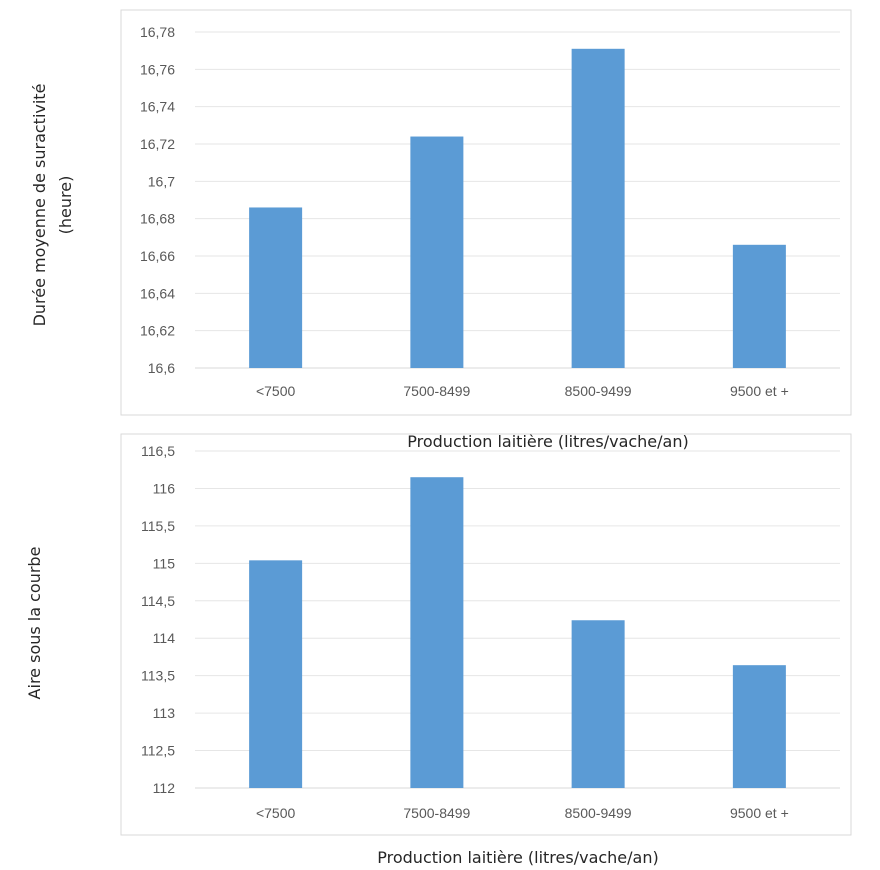 The image size is (880, 870). I want to click on y-tick-label: 16,64, so click(157, 293).